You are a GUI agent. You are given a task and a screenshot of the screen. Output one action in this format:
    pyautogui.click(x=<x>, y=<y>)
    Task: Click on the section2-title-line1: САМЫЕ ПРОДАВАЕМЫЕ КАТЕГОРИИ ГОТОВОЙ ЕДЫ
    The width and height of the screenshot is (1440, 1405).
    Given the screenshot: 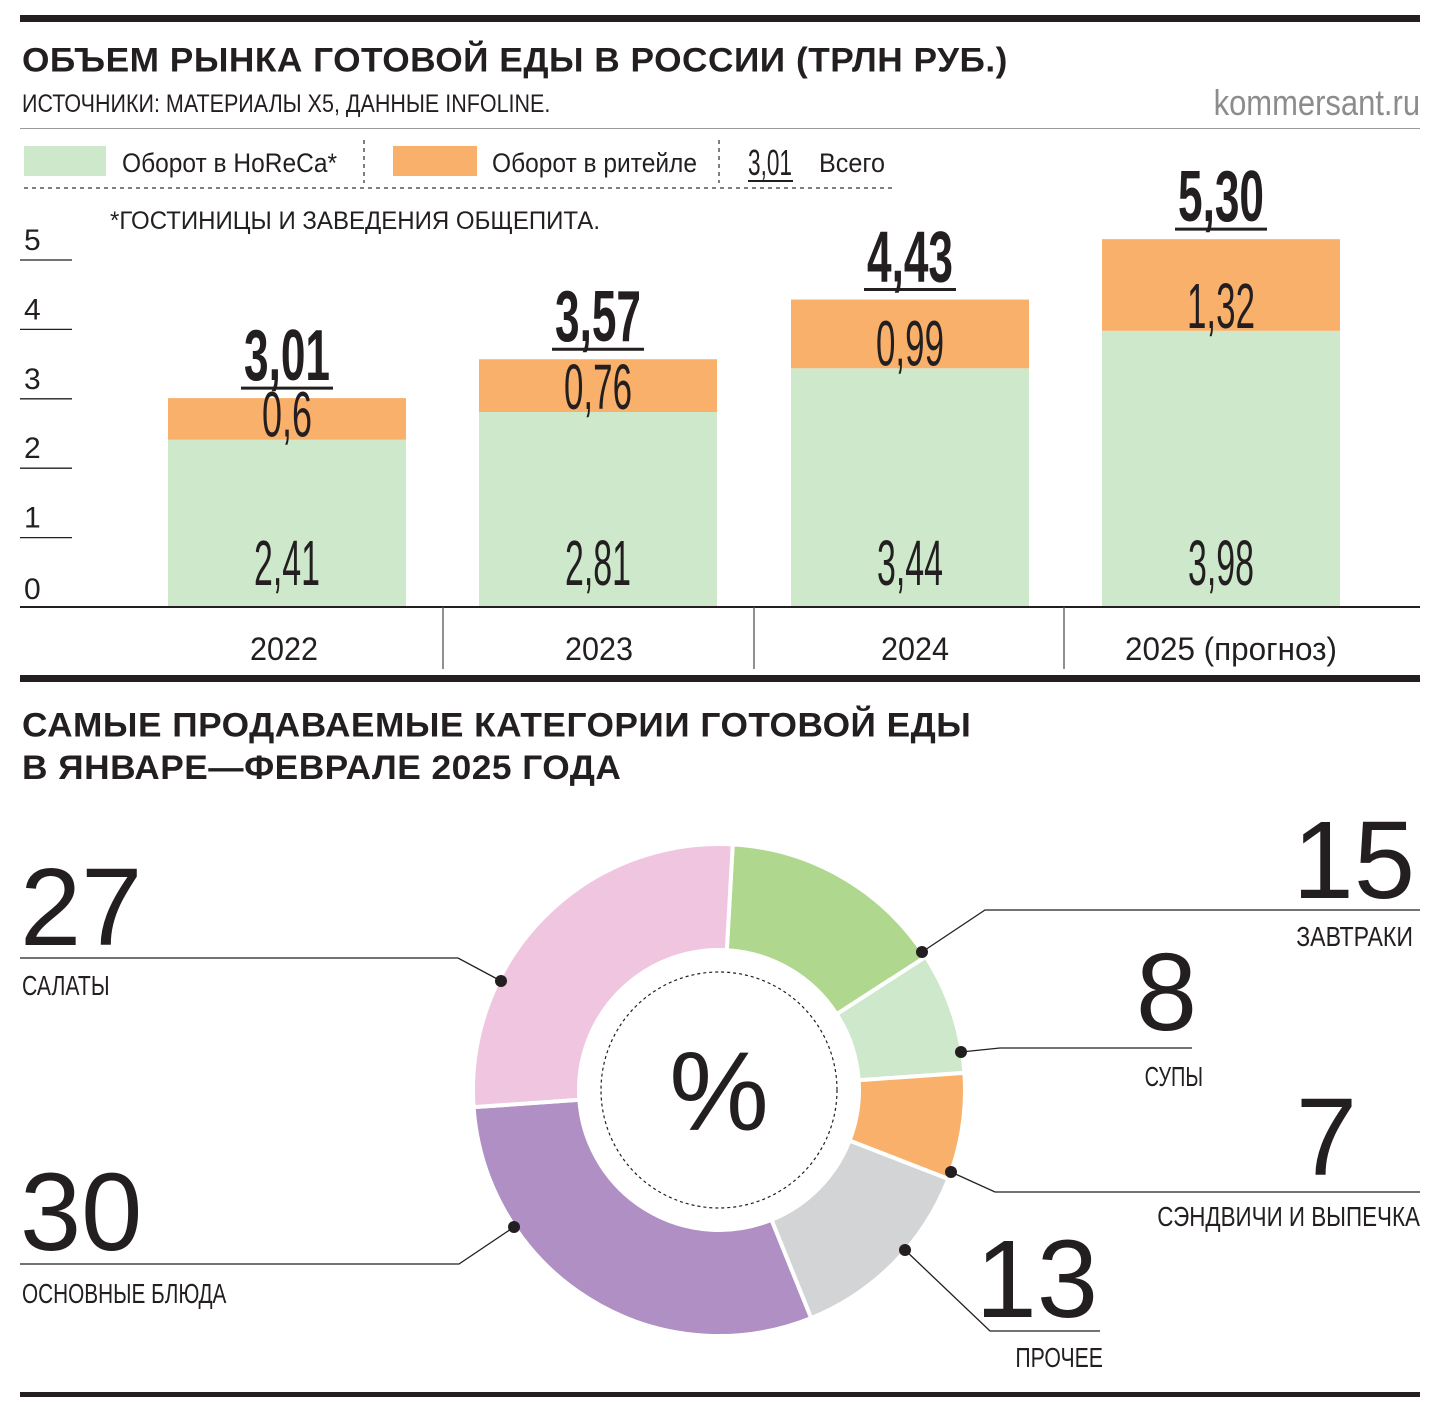 What is the action you would take?
    pyautogui.click(x=497, y=724)
    